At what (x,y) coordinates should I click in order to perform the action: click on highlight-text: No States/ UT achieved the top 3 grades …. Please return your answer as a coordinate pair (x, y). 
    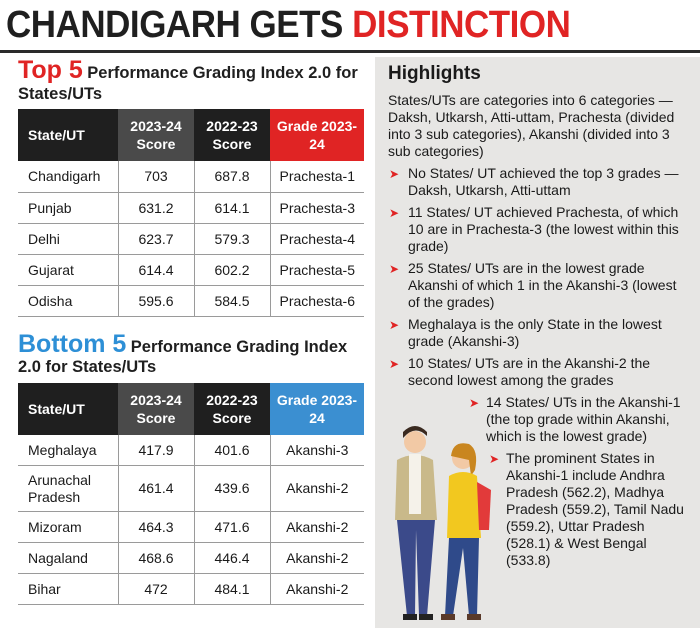
    Looking at the image, I should click on (543, 181).